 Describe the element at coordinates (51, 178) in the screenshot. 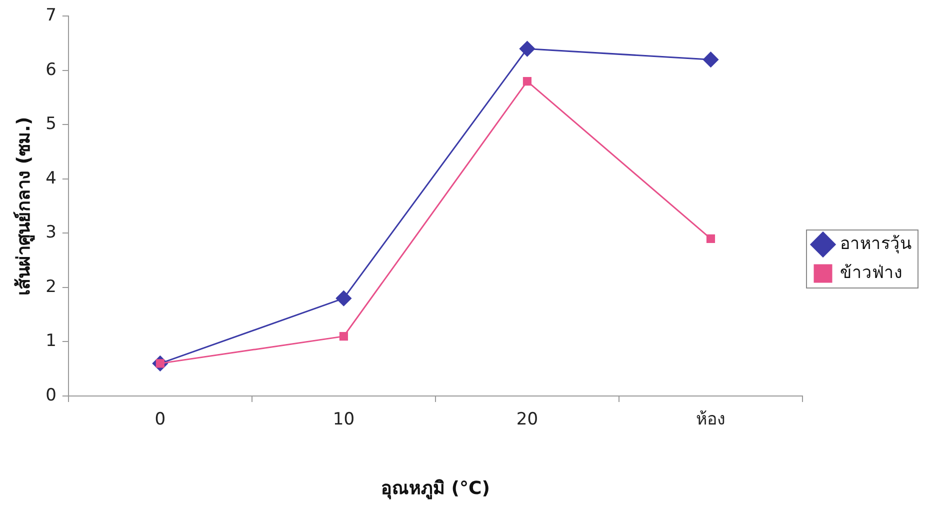

I see `y-tick-label: 4` at that location.